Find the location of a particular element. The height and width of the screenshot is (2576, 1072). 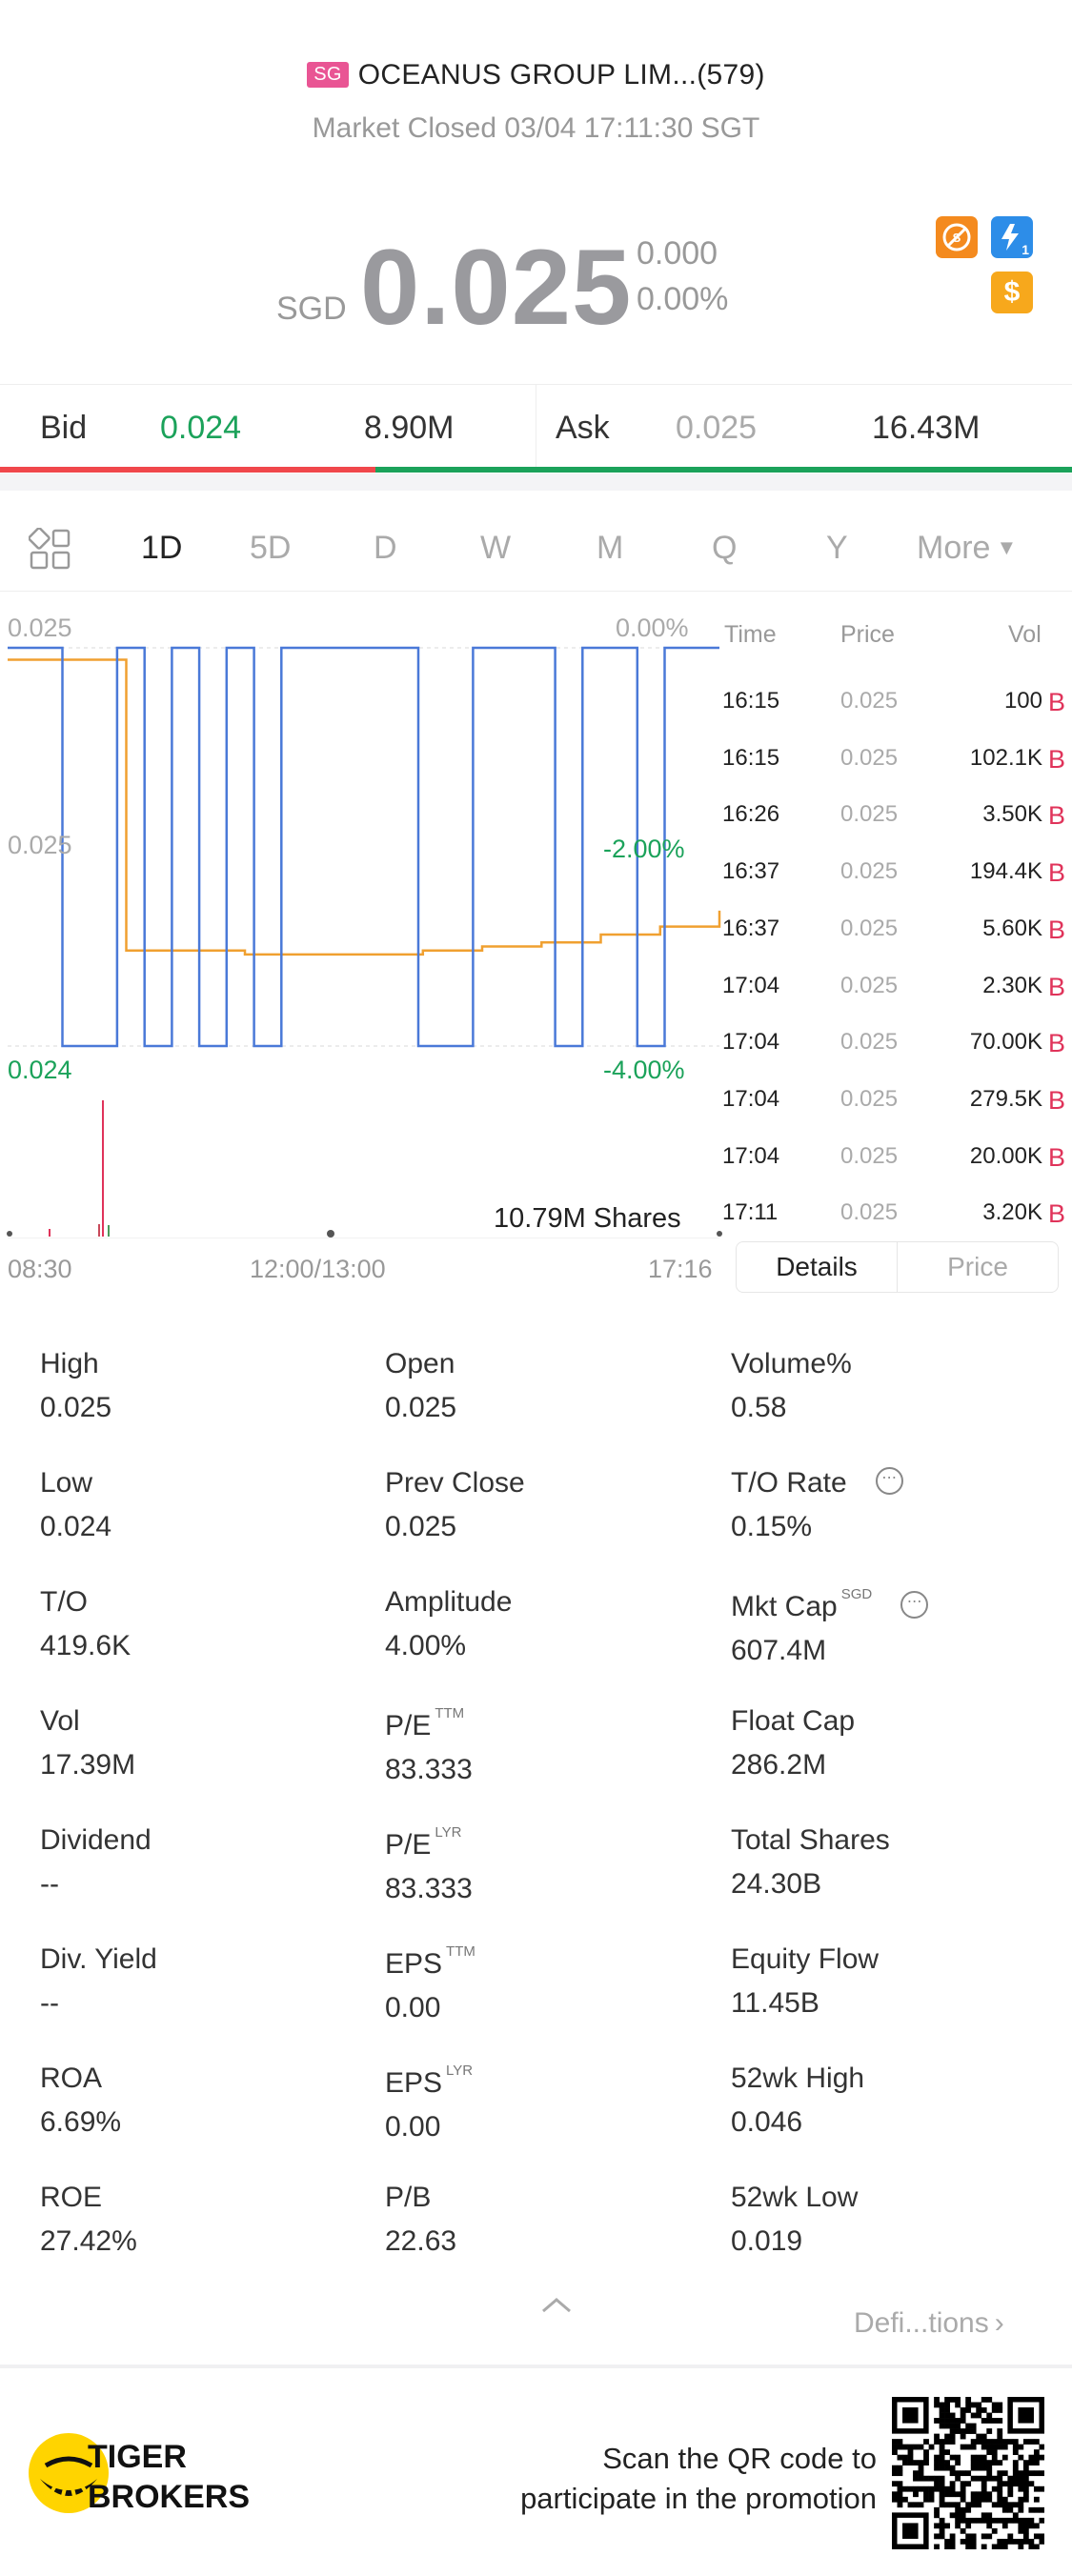

y-axis-bottom-label: 0.024 is located at coordinates (40, 1070).